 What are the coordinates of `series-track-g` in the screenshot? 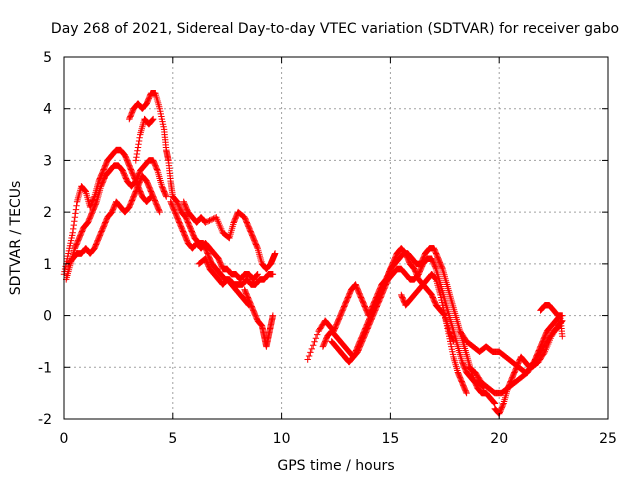 It's located at (214, 240).